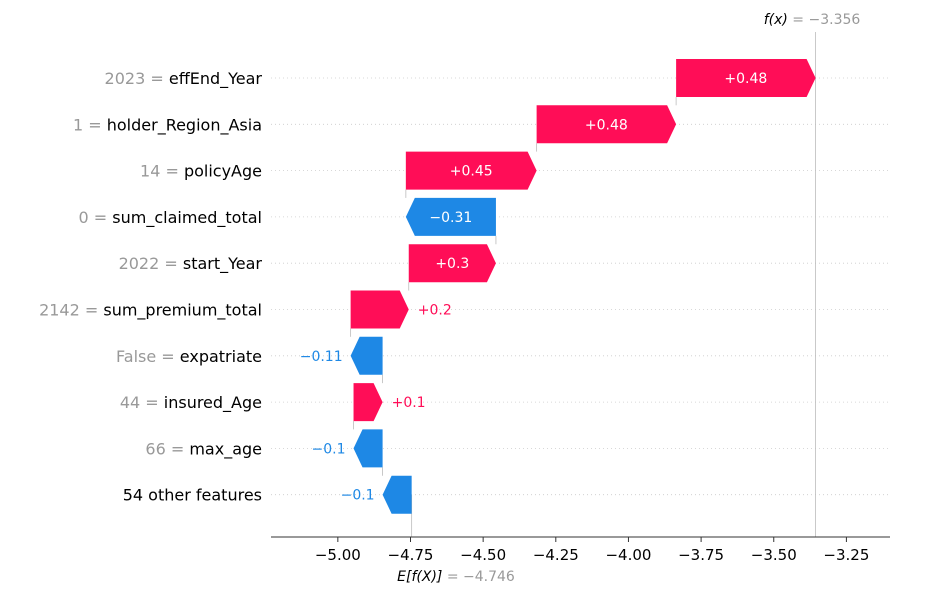  What do you see at coordinates (411, 555) in the screenshot?
I see `x-tick-label: −4.75` at bounding box center [411, 555].